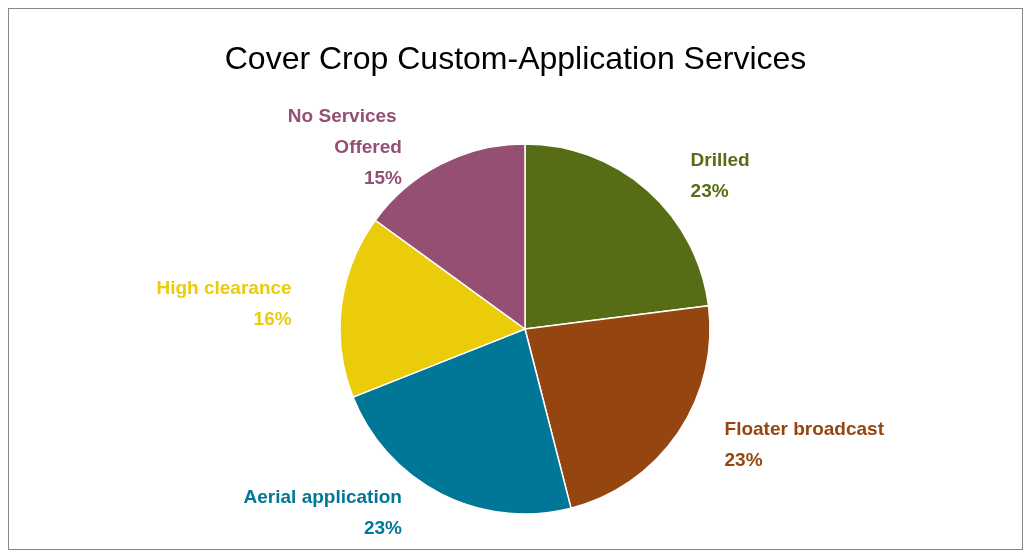 The image size is (1031, 558). What do you see at coordinates (224, 288) in the screenshot?
I see `slice-label: High clearance` at bounding box center [224, 288].